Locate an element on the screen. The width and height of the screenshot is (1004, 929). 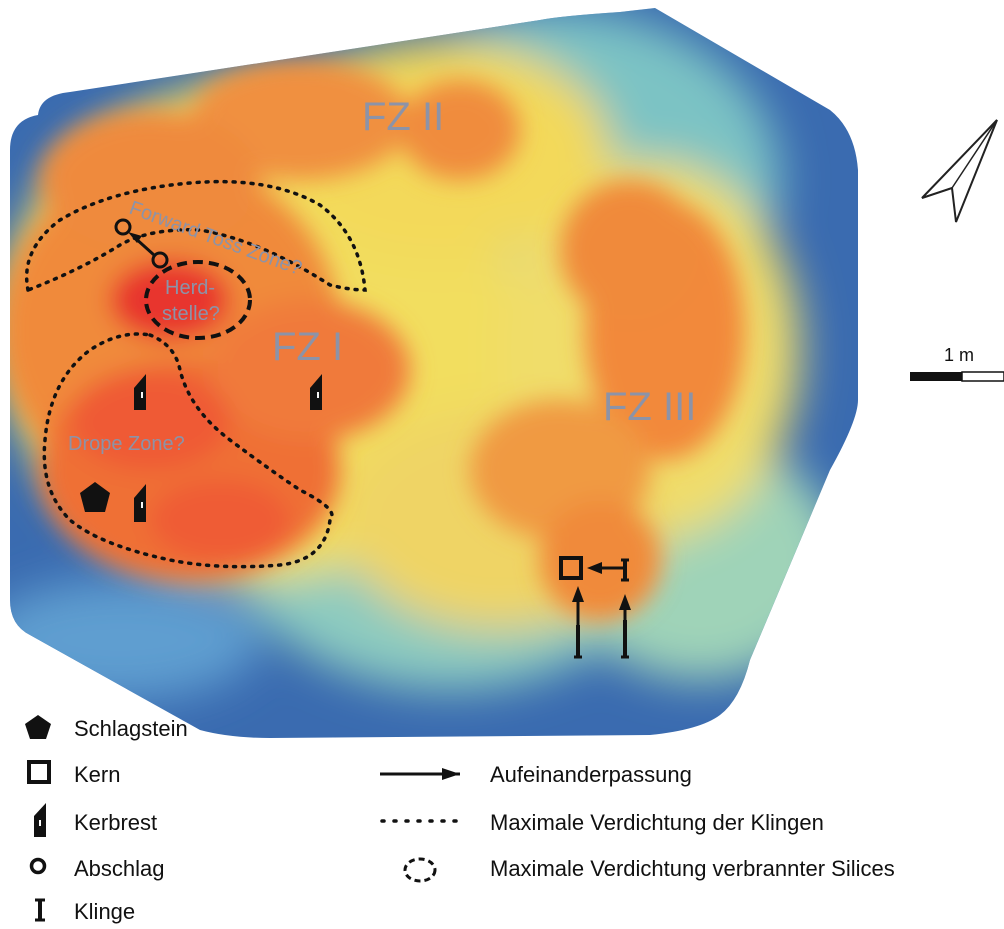
legend-abschlag-label: Abschlag is located at coordinates (119, 868).